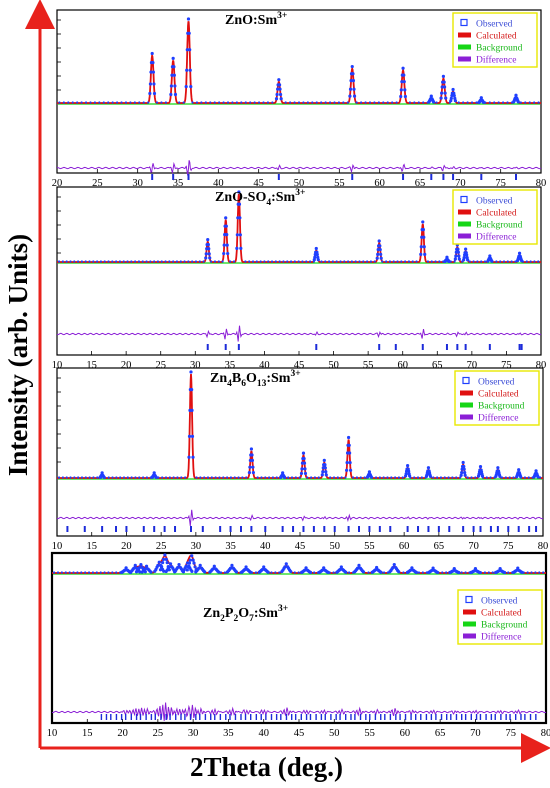 This screenshot has width=550, height=788. Describe the element at coordinates (499, 602) in the screenshot. I see `legend-label: Observed` at that location.